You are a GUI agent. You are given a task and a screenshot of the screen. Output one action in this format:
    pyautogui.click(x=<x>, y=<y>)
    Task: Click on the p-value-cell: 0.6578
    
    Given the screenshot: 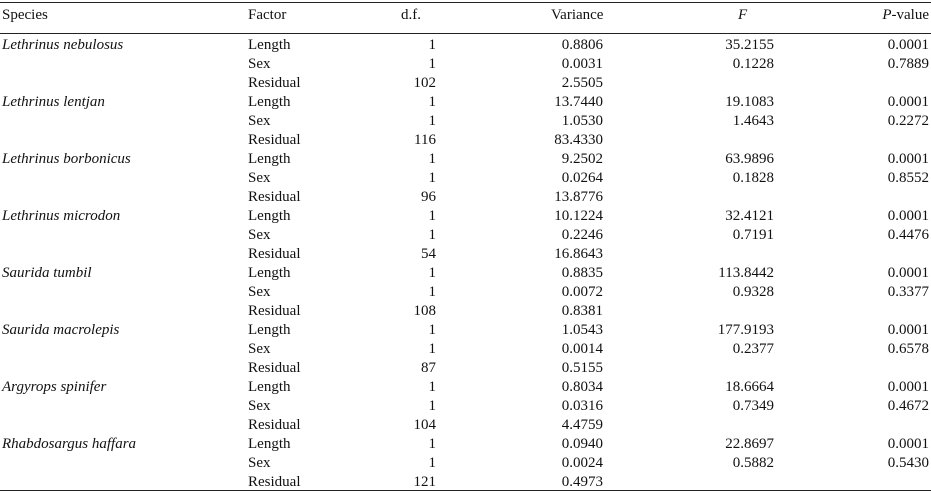 What is the action you would take?
    pyautogui.click(x=908, y=349)
    